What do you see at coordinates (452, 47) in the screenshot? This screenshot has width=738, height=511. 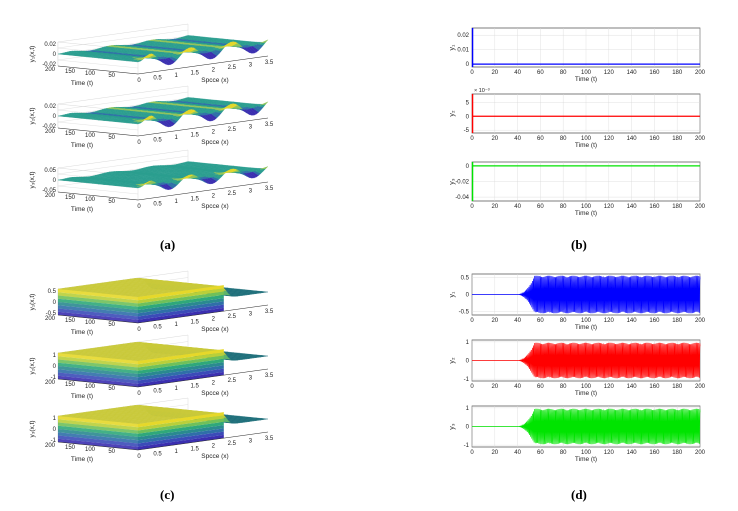 I see `y-axis-label: y₁` at bounding box center [452, 47].